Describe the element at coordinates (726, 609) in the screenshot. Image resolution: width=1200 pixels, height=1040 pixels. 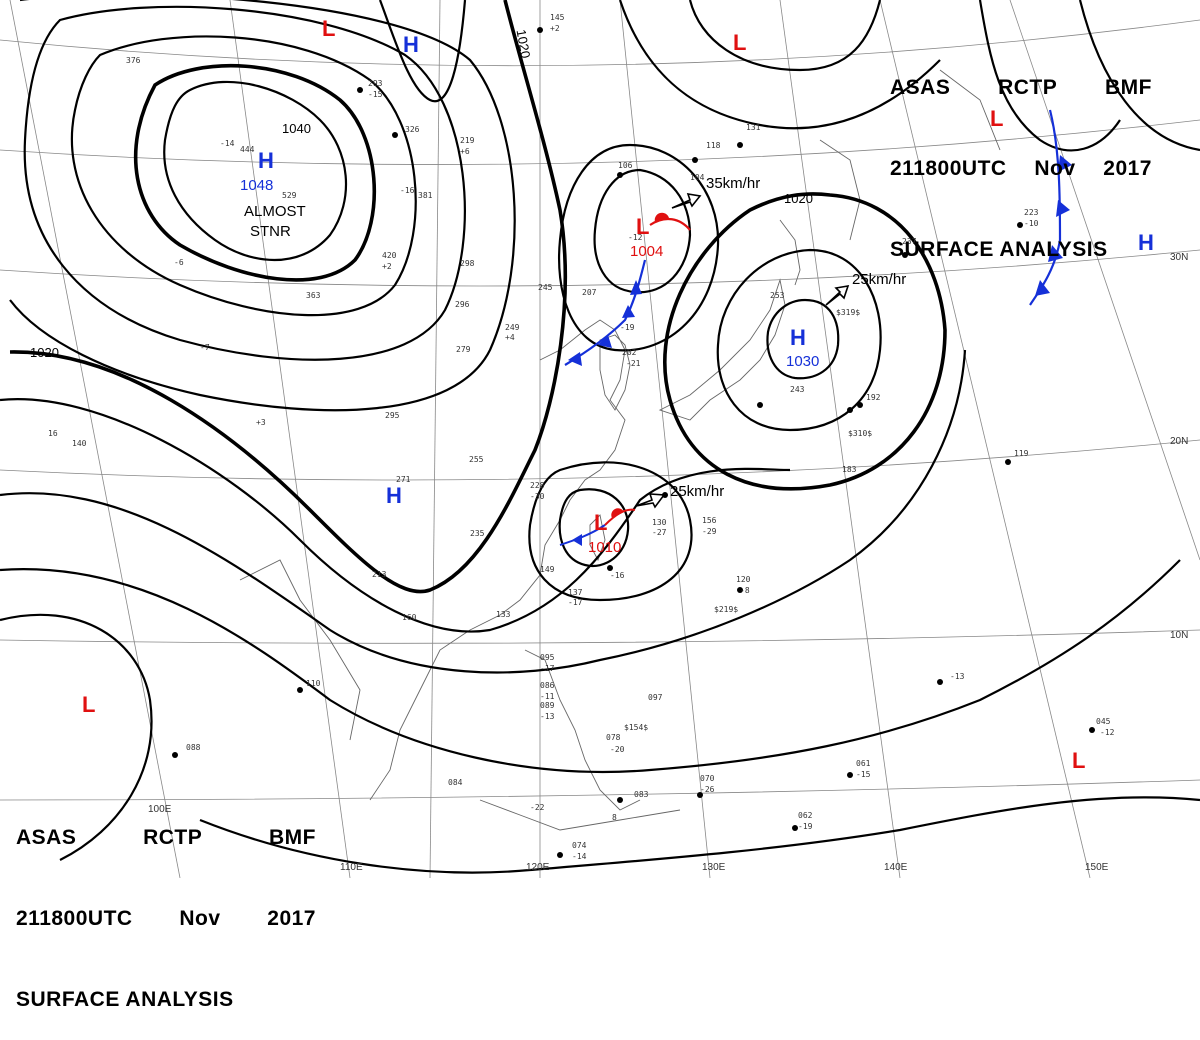
I see `station-value: $219$` at that location.